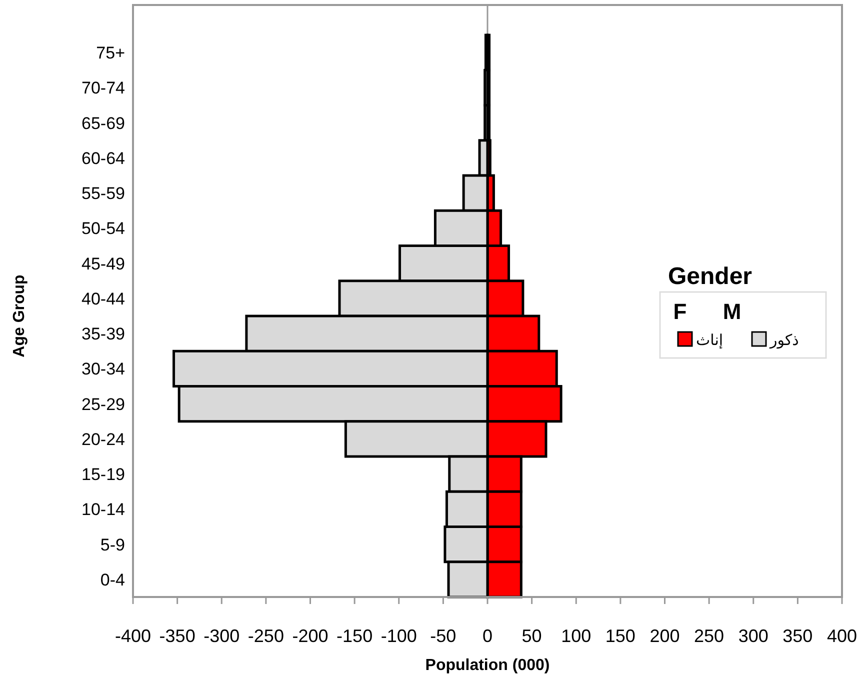 The image size is (861, 683). What do you see at coordinates (19, 316) in the screenshot?
I see `y-axis-title: Age Group` at bounding box center [19, 316].